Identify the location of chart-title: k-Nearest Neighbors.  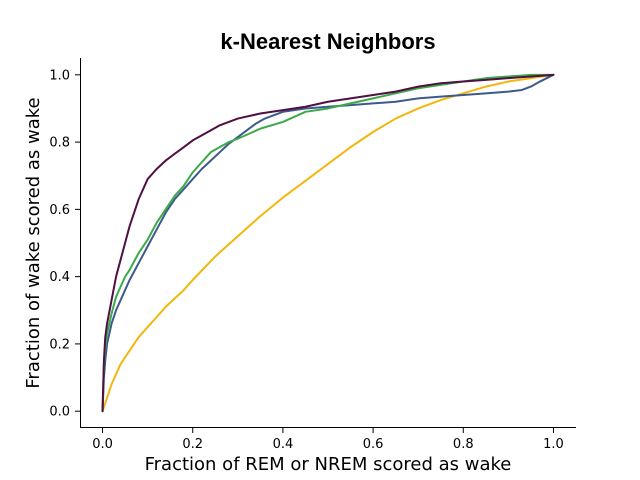
(327, 41).